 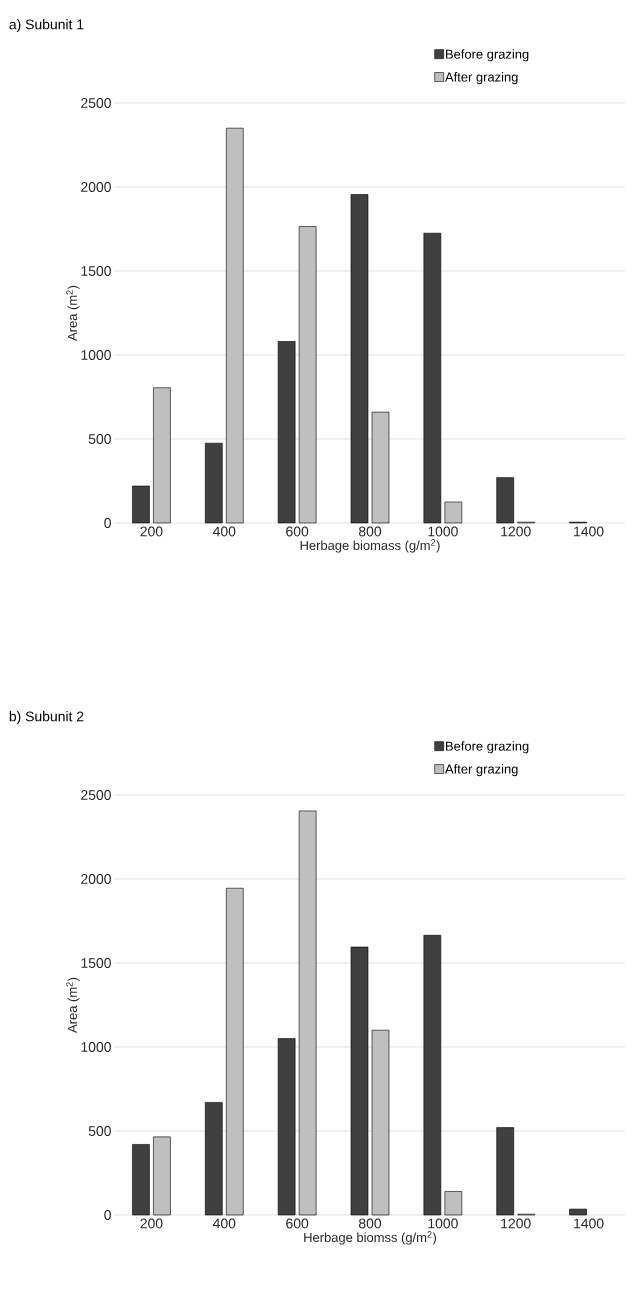 I want to click on x-axis-title: Herbage biomass (g/m$^{2}$), so click(x=370, y=546).